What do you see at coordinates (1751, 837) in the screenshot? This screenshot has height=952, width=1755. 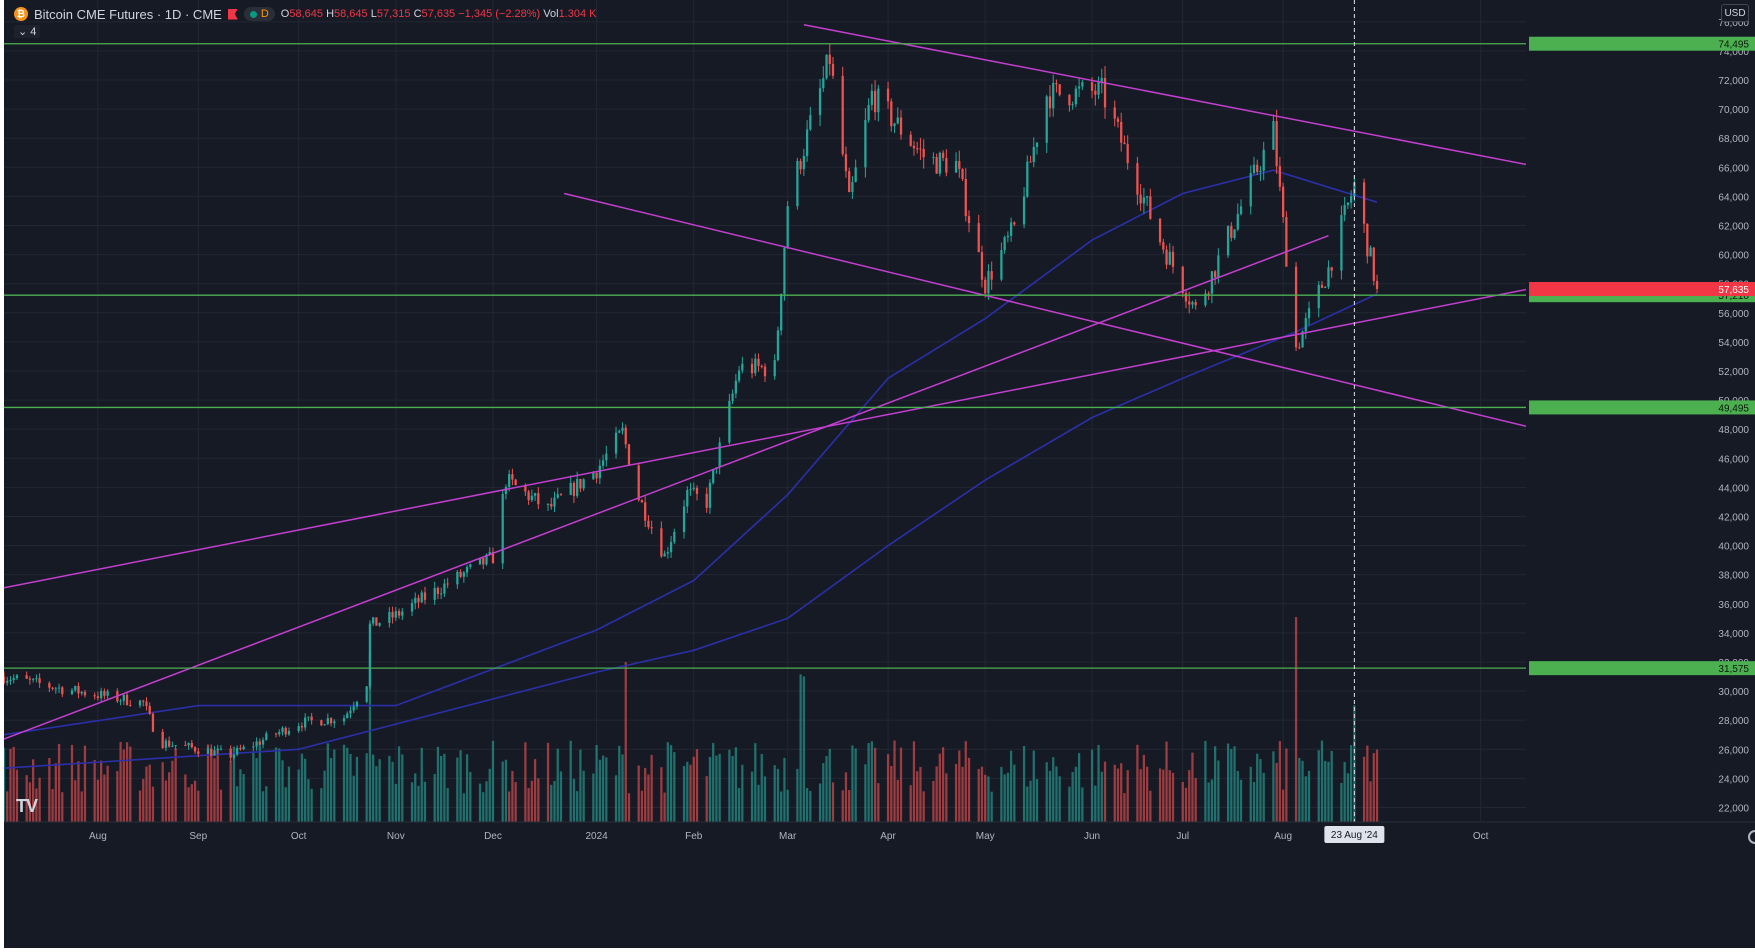 I see `settings-icon` at bounding box center [1751, 837].